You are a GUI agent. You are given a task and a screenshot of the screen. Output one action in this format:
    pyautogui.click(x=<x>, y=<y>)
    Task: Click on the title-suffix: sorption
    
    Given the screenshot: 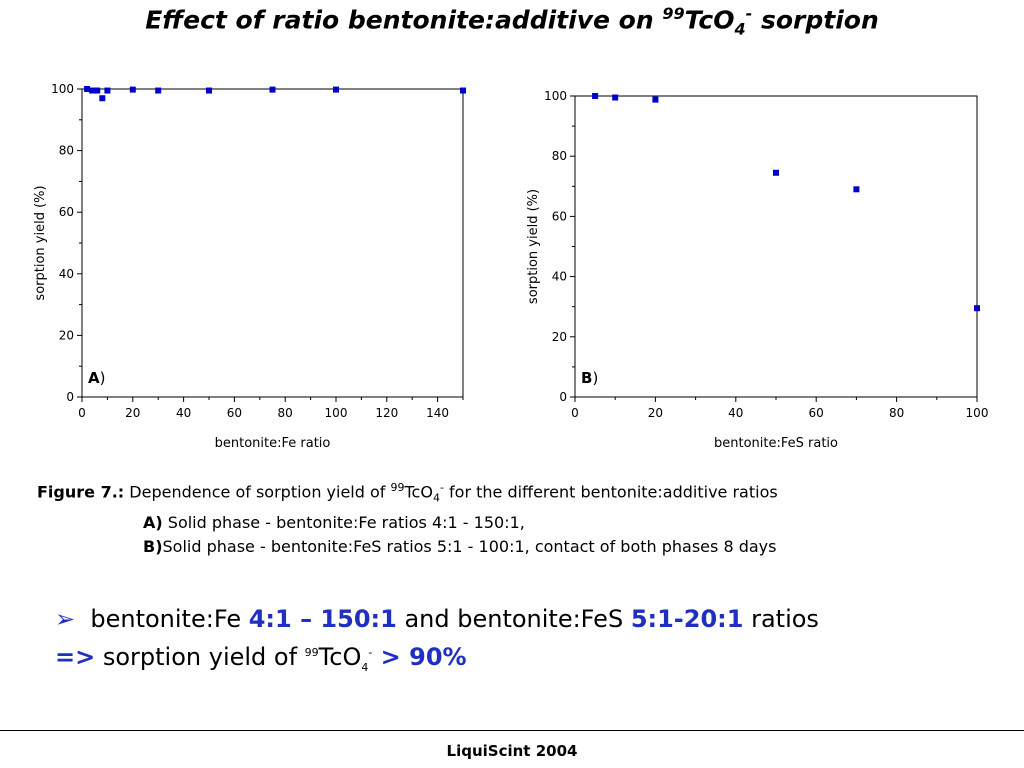 What is the action you would take?
    pyautogui.click(x=815, y=20)
    